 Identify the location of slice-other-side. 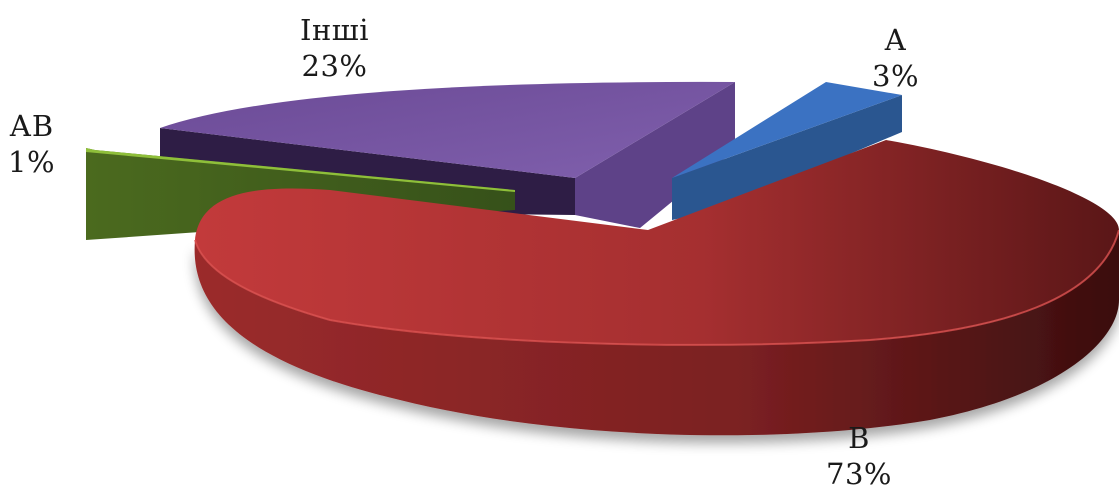
(655, 155).